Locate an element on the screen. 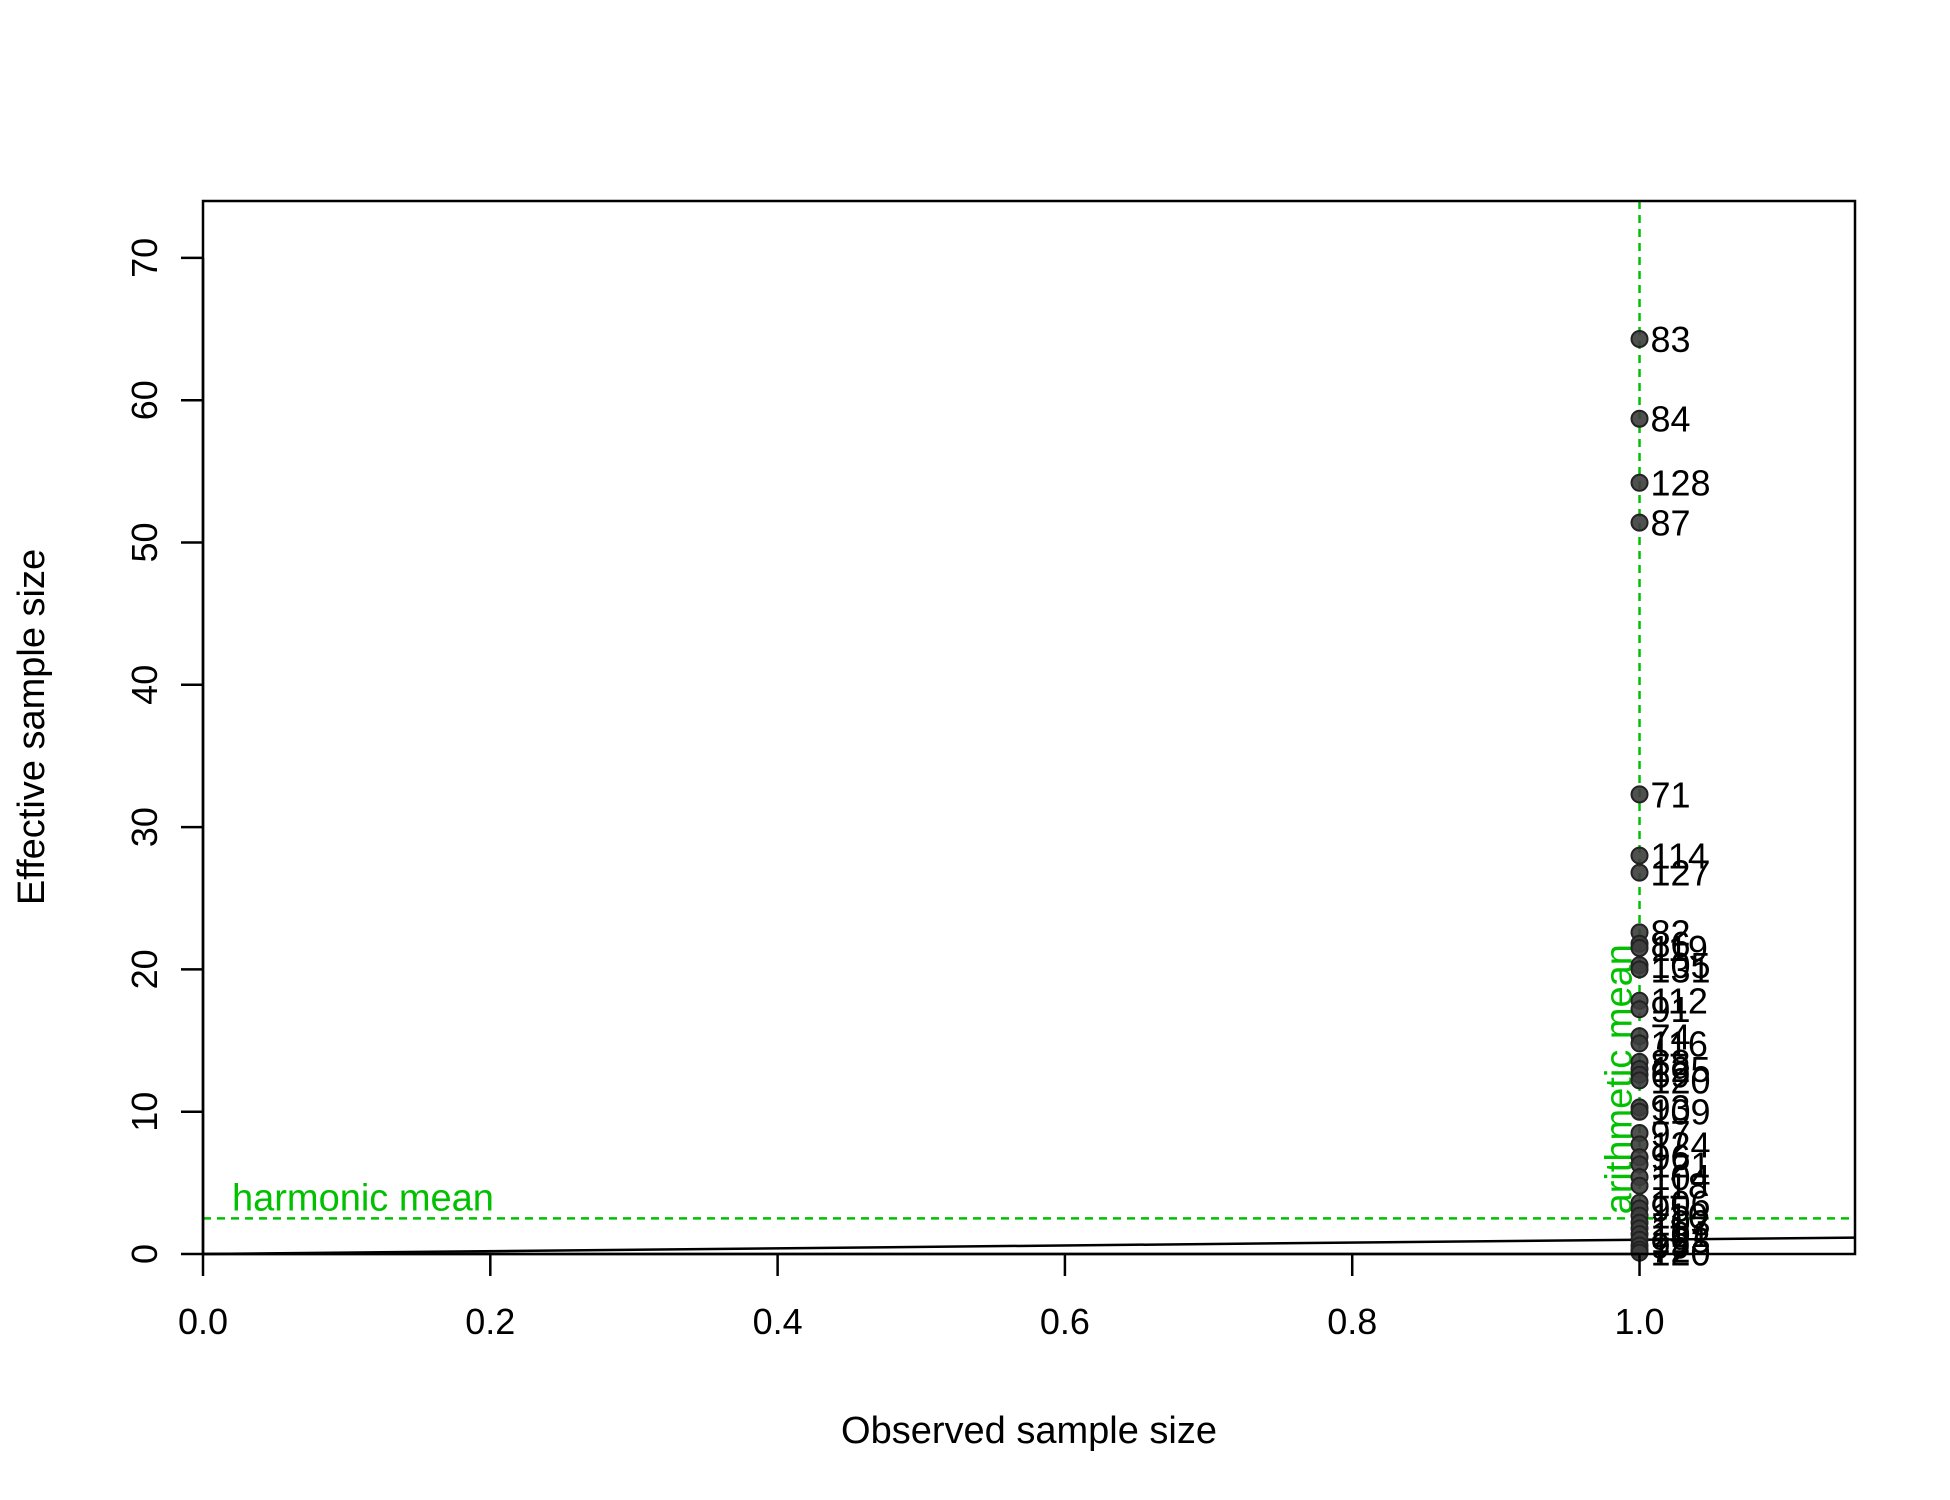  data-point-label: 110 is located at coordinates (1679, 1216).